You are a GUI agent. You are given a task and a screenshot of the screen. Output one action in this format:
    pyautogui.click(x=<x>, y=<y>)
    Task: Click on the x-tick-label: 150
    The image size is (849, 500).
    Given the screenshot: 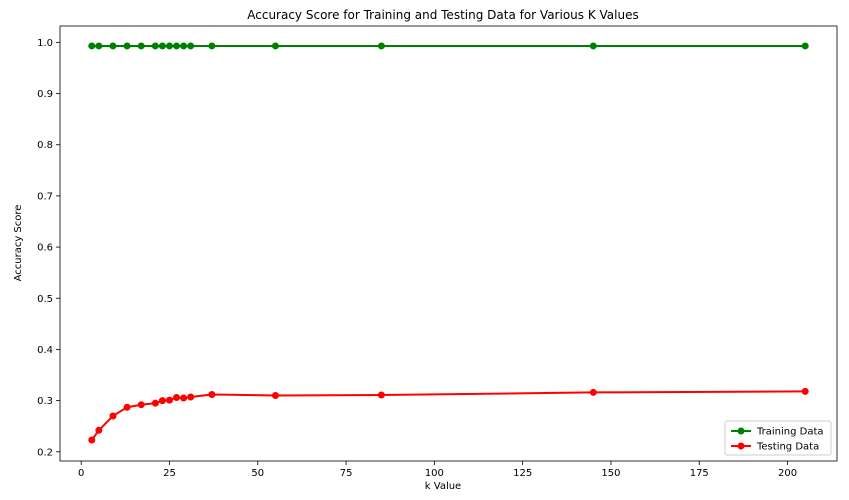 What is the action you would take?
    pyautogui.click(x=610, y=473)
    